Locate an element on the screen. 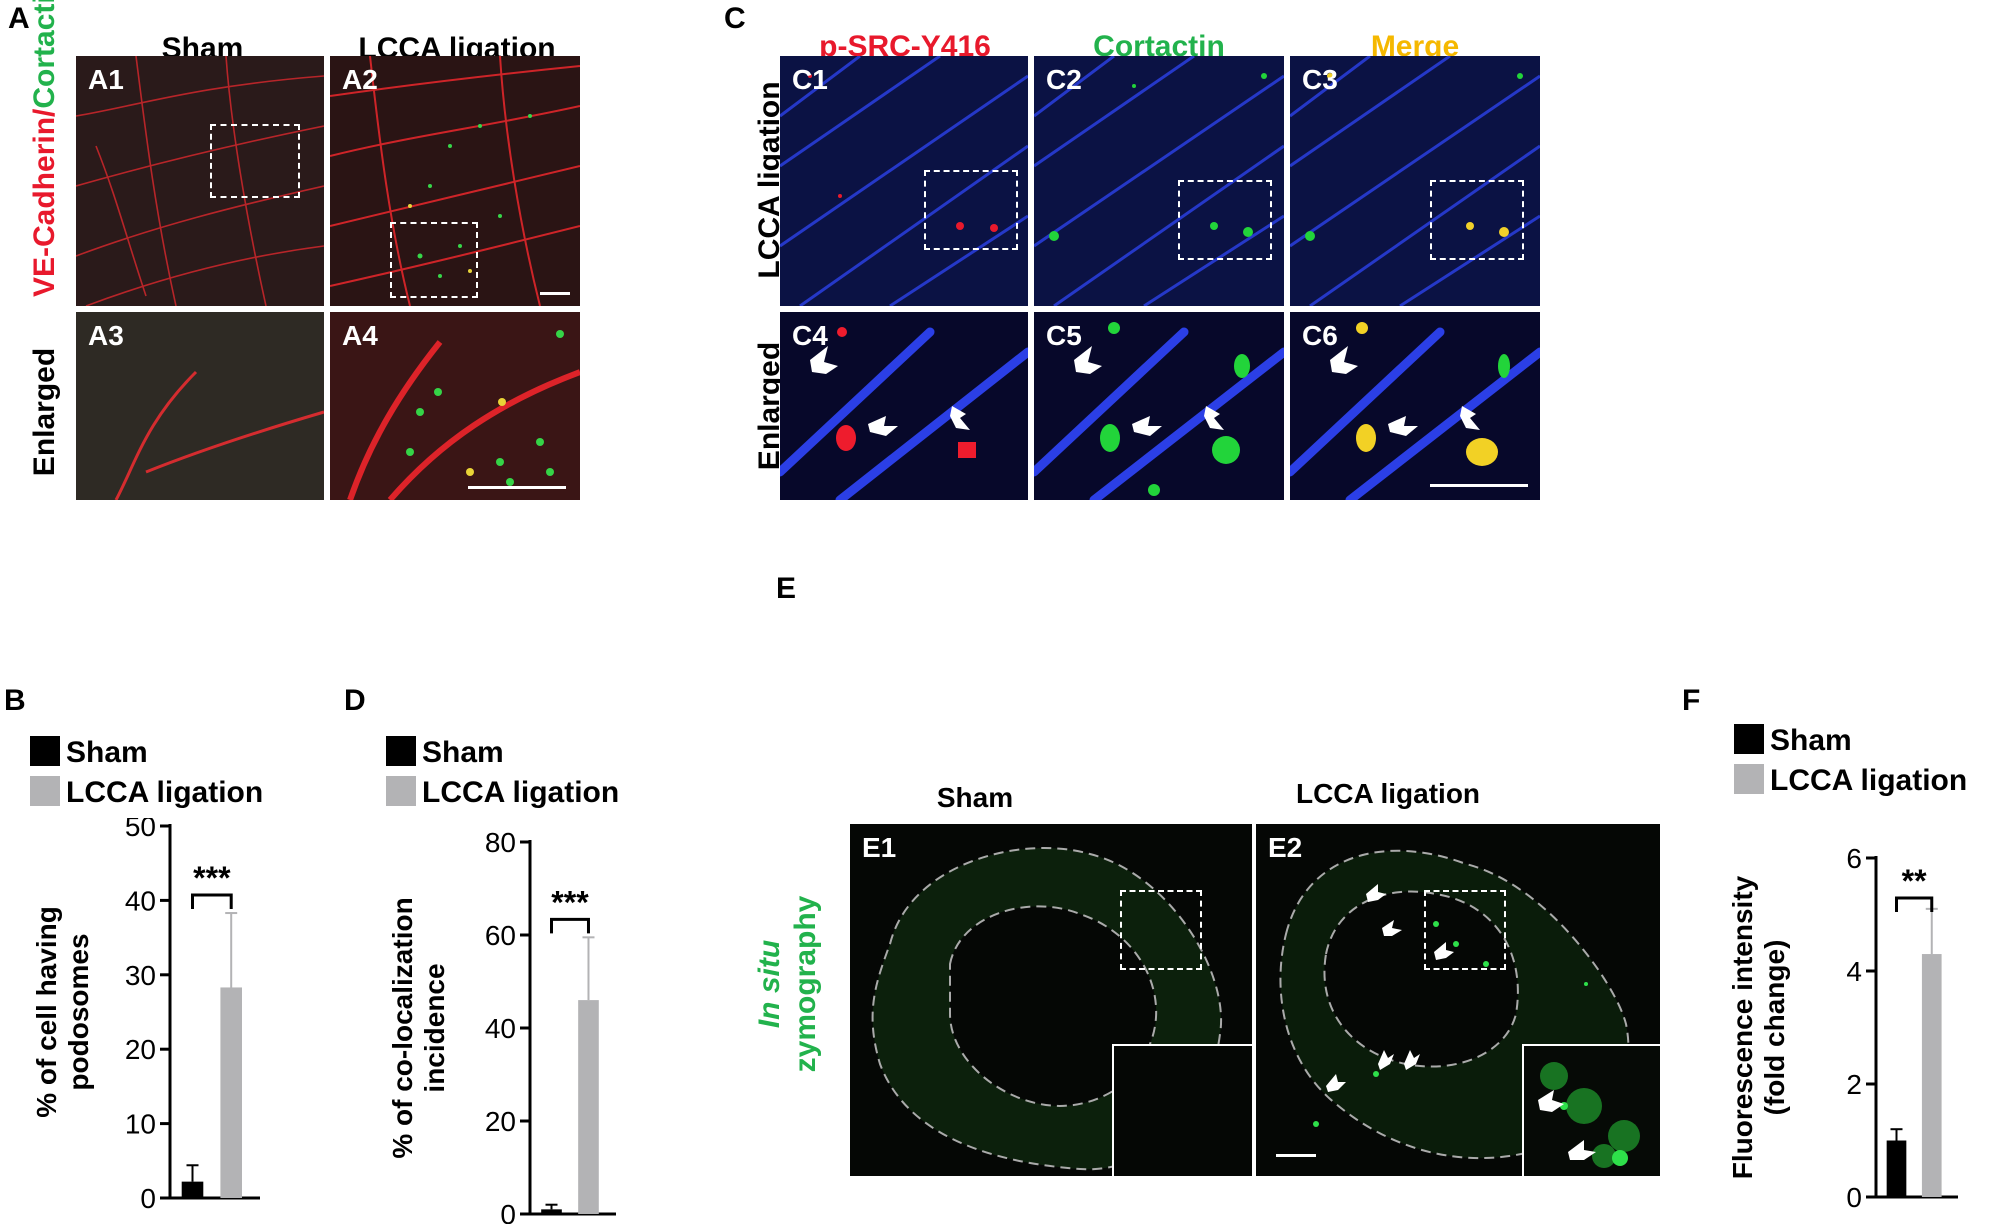  in-situ-label: In situ is located at coordinates (769, 984).